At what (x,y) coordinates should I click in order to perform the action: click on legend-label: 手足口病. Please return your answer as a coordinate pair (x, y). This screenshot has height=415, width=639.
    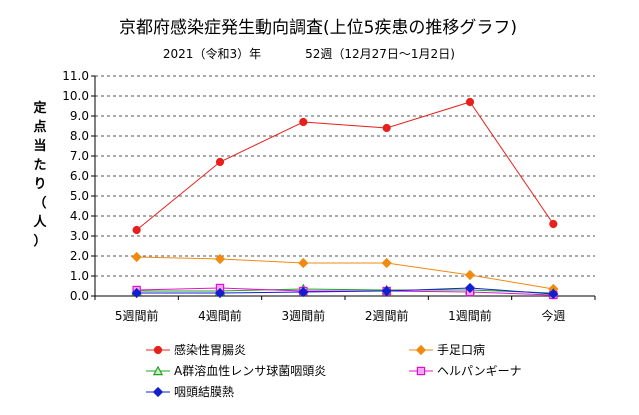
    Looking at the image, I should click on (461, 349).